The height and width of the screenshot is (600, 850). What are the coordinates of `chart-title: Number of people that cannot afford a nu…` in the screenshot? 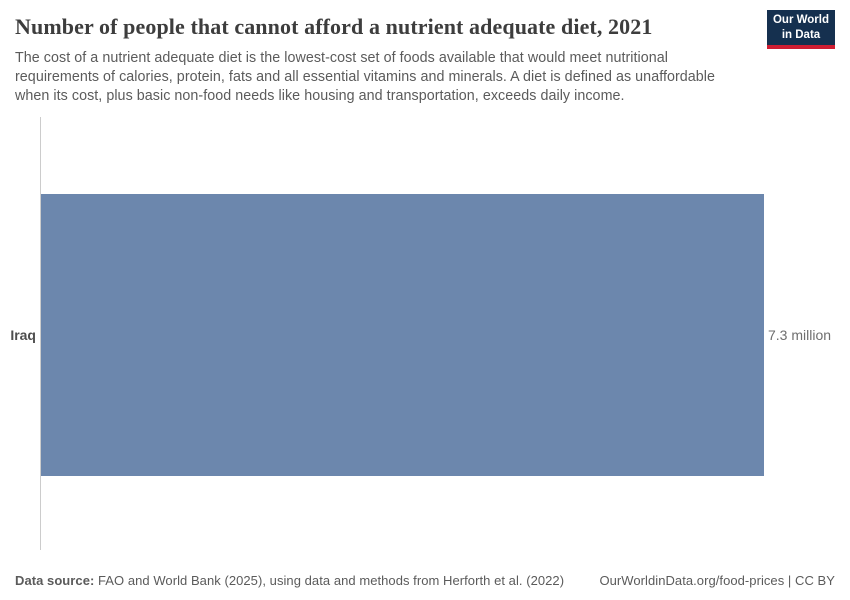 It's located at (334, 26).